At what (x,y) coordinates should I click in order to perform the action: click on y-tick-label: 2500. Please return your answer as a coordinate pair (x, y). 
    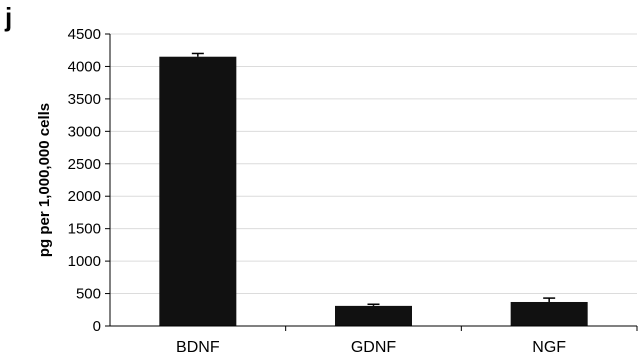
    Looking at the image, I should click on (84, 164).